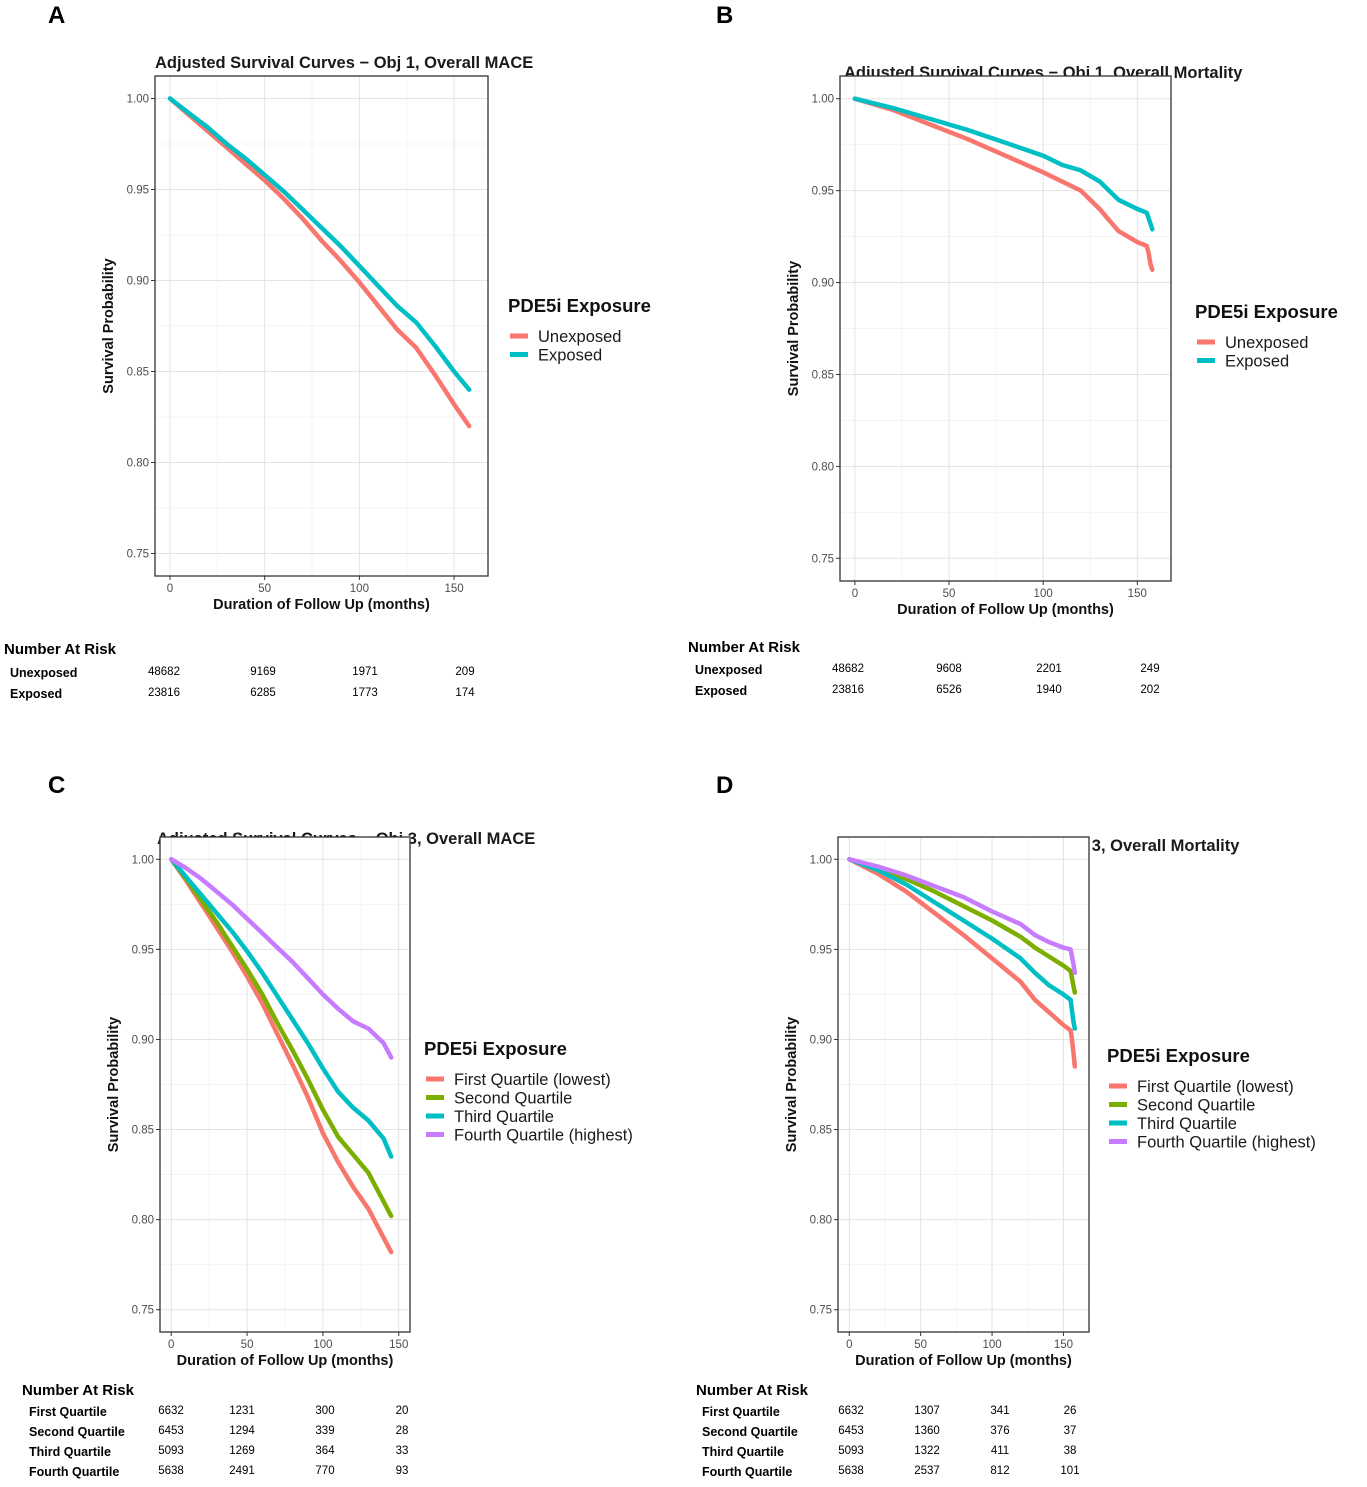  What do you see at coordinates (1000, 1411) in the screenshot?
I see `risk-value: 341` at bounding box center [1000, 1411].